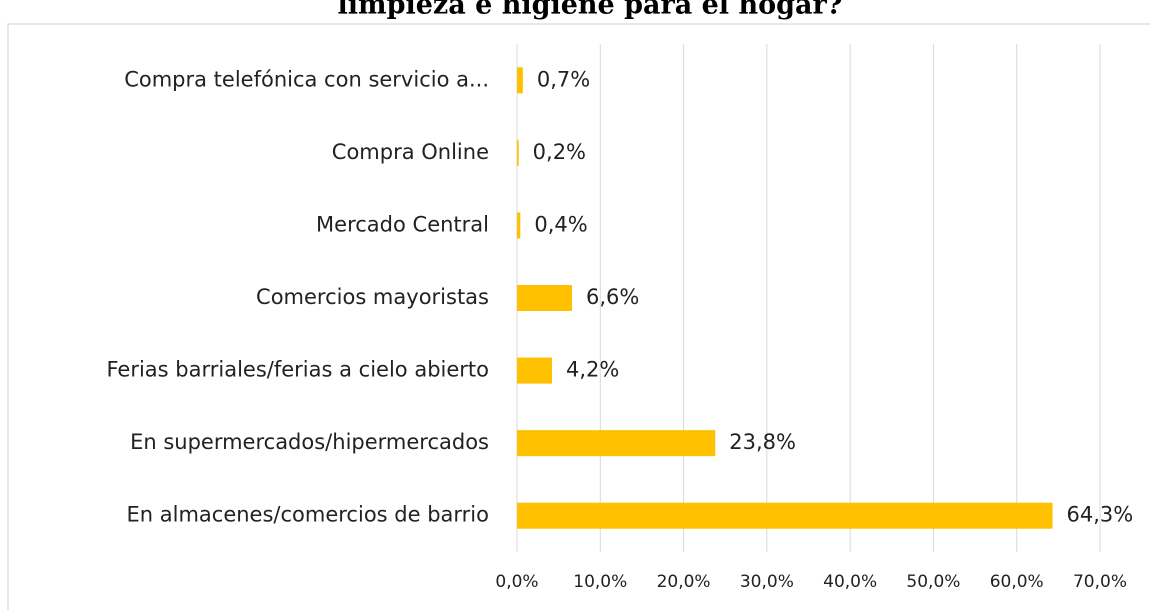  Describe the element at coordinates (516, 582) in the screenshot. I see `x-tick-label: 0,0%` at that location.